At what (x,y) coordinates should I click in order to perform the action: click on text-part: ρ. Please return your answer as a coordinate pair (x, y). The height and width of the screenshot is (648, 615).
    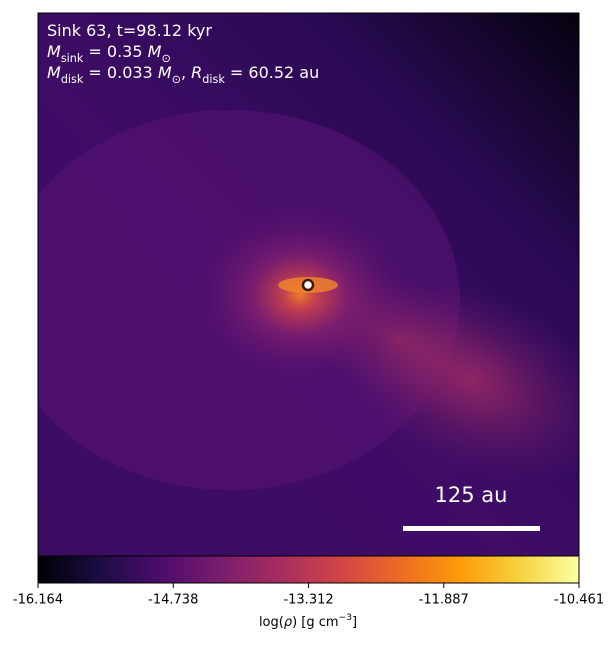
    Looking at the image, I should click on (288, 622).